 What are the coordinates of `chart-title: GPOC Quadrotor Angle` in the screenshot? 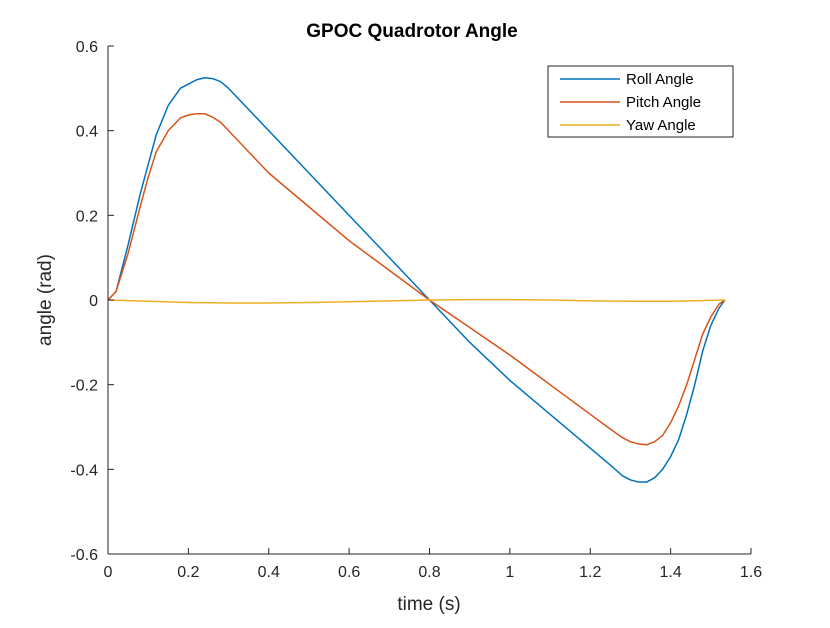 It's located at (411, 31).